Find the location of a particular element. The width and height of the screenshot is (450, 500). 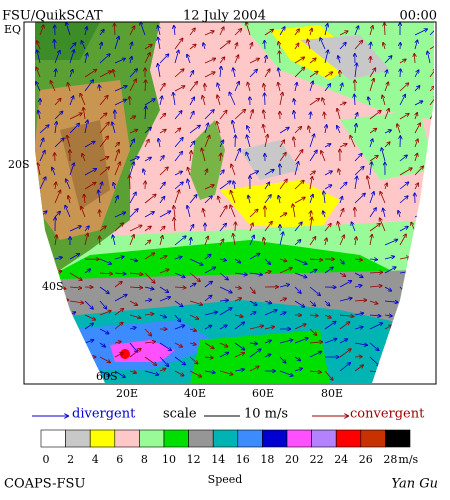

colorbar-unit: m/s is located at coordinates (408, 459).